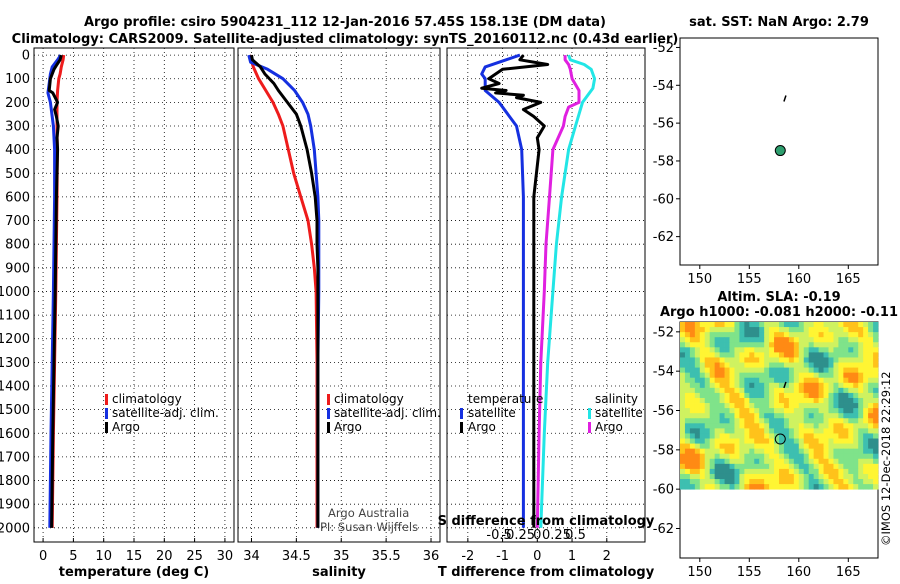  What do you see at coordinates (54, 291) in the screenshot?
I see `series-line-satellite-adj-clim-` at bounding box center [54, 291].